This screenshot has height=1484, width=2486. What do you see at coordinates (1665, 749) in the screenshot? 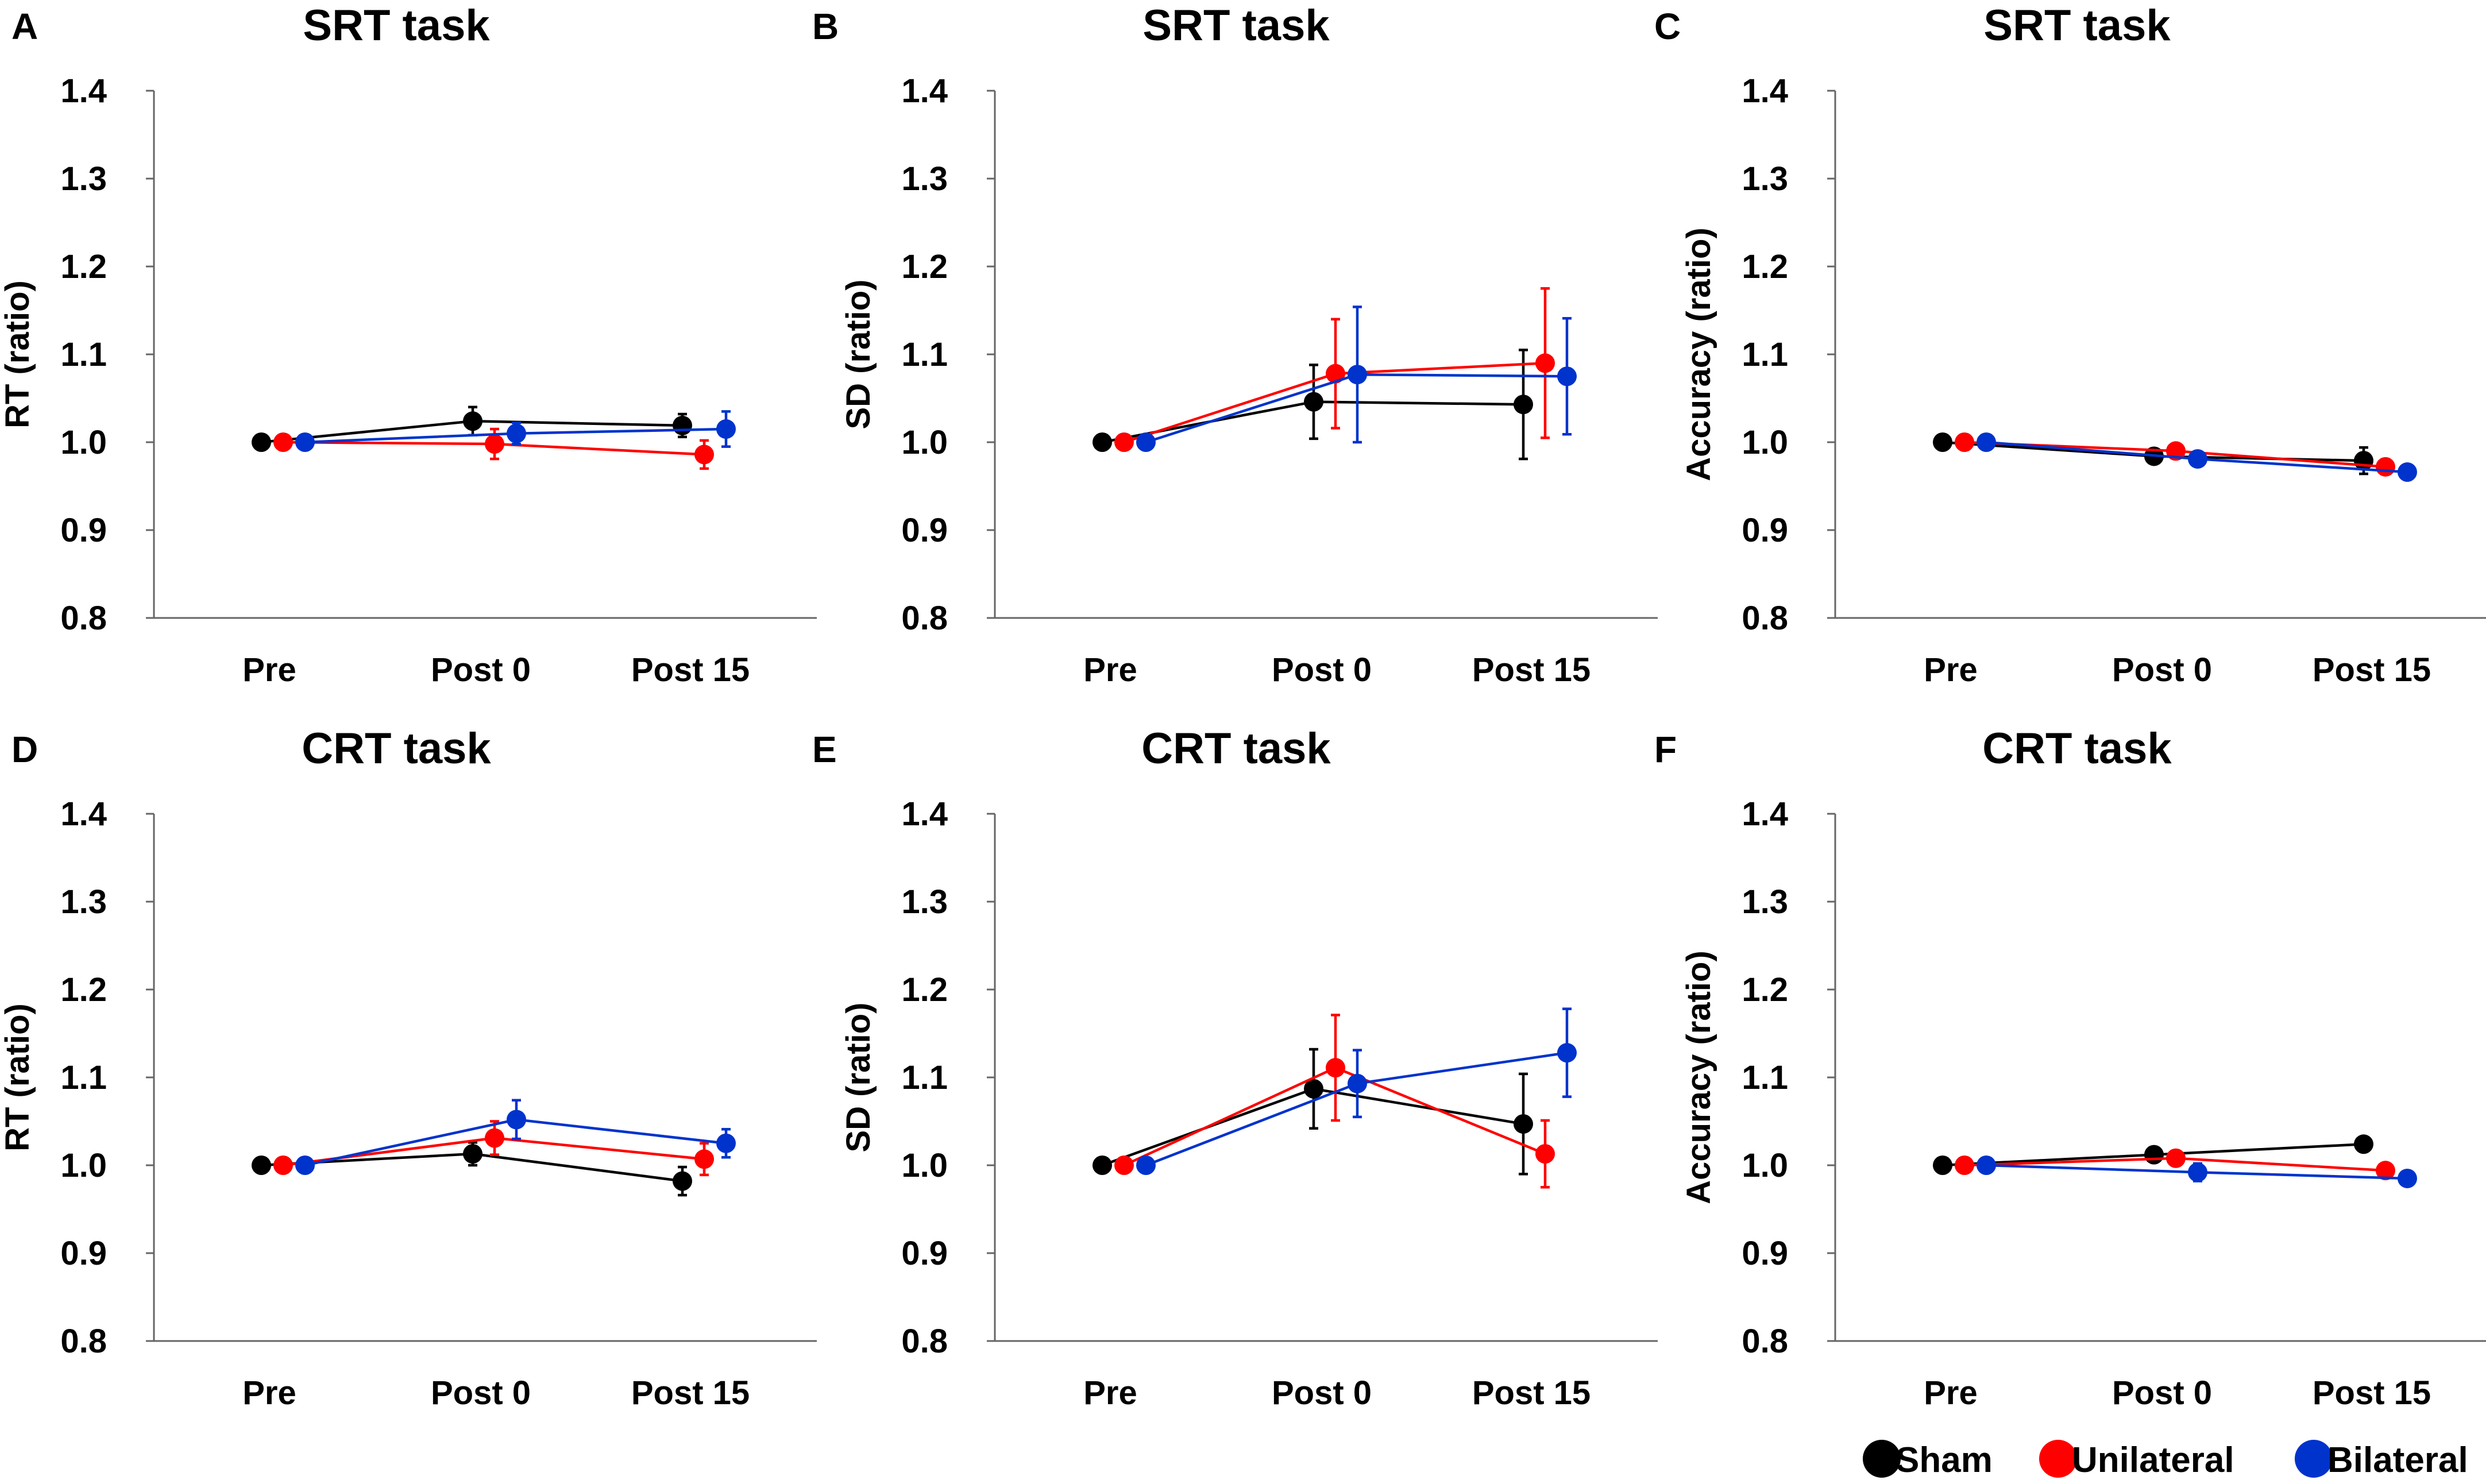
I see `panel-letter: F` at bounding box center [1665, 749].